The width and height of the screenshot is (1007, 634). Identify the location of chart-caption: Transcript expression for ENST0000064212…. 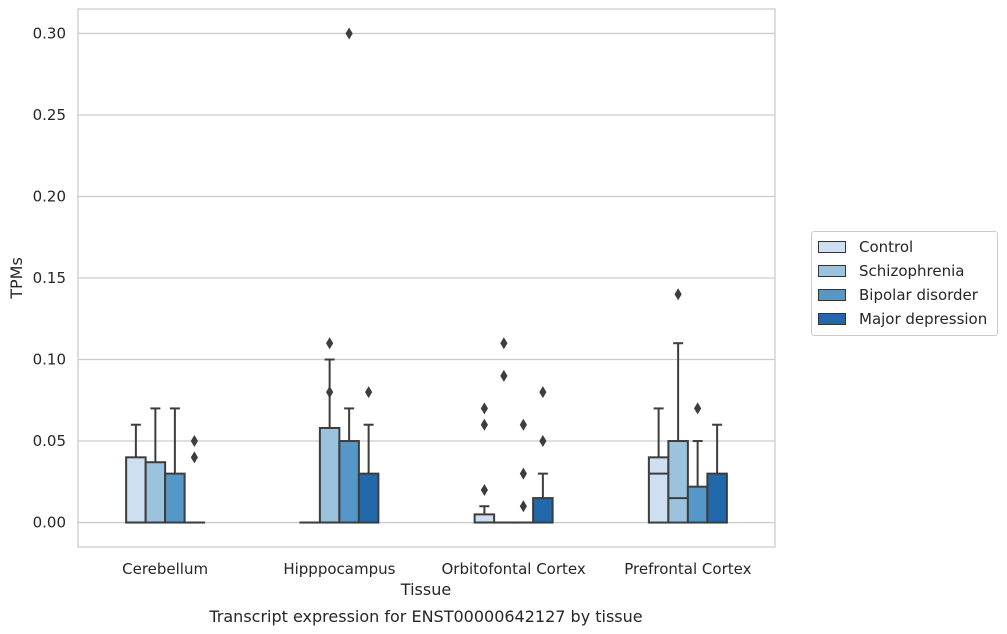
(425, 616).